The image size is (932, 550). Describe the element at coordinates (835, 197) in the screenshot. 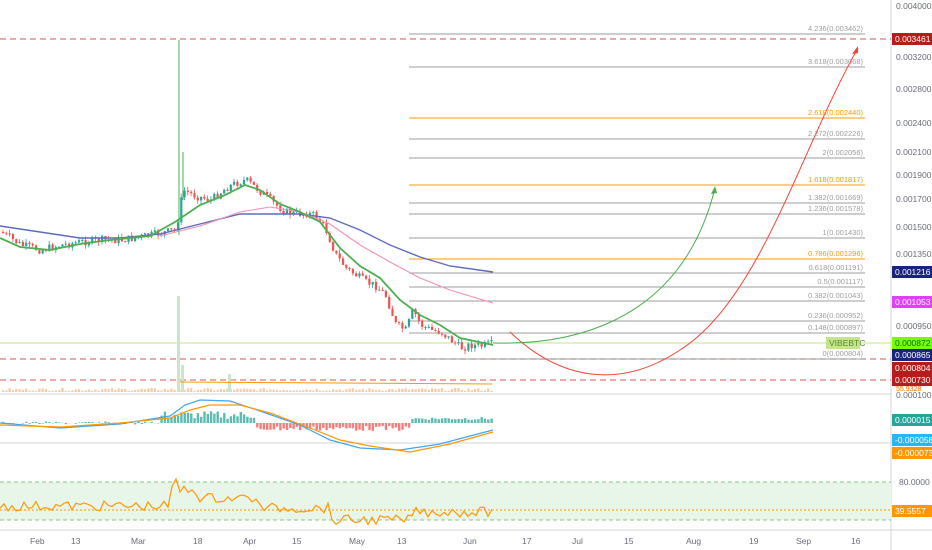

I see `fib-level-label: 1.382(0.001669)` at that location.